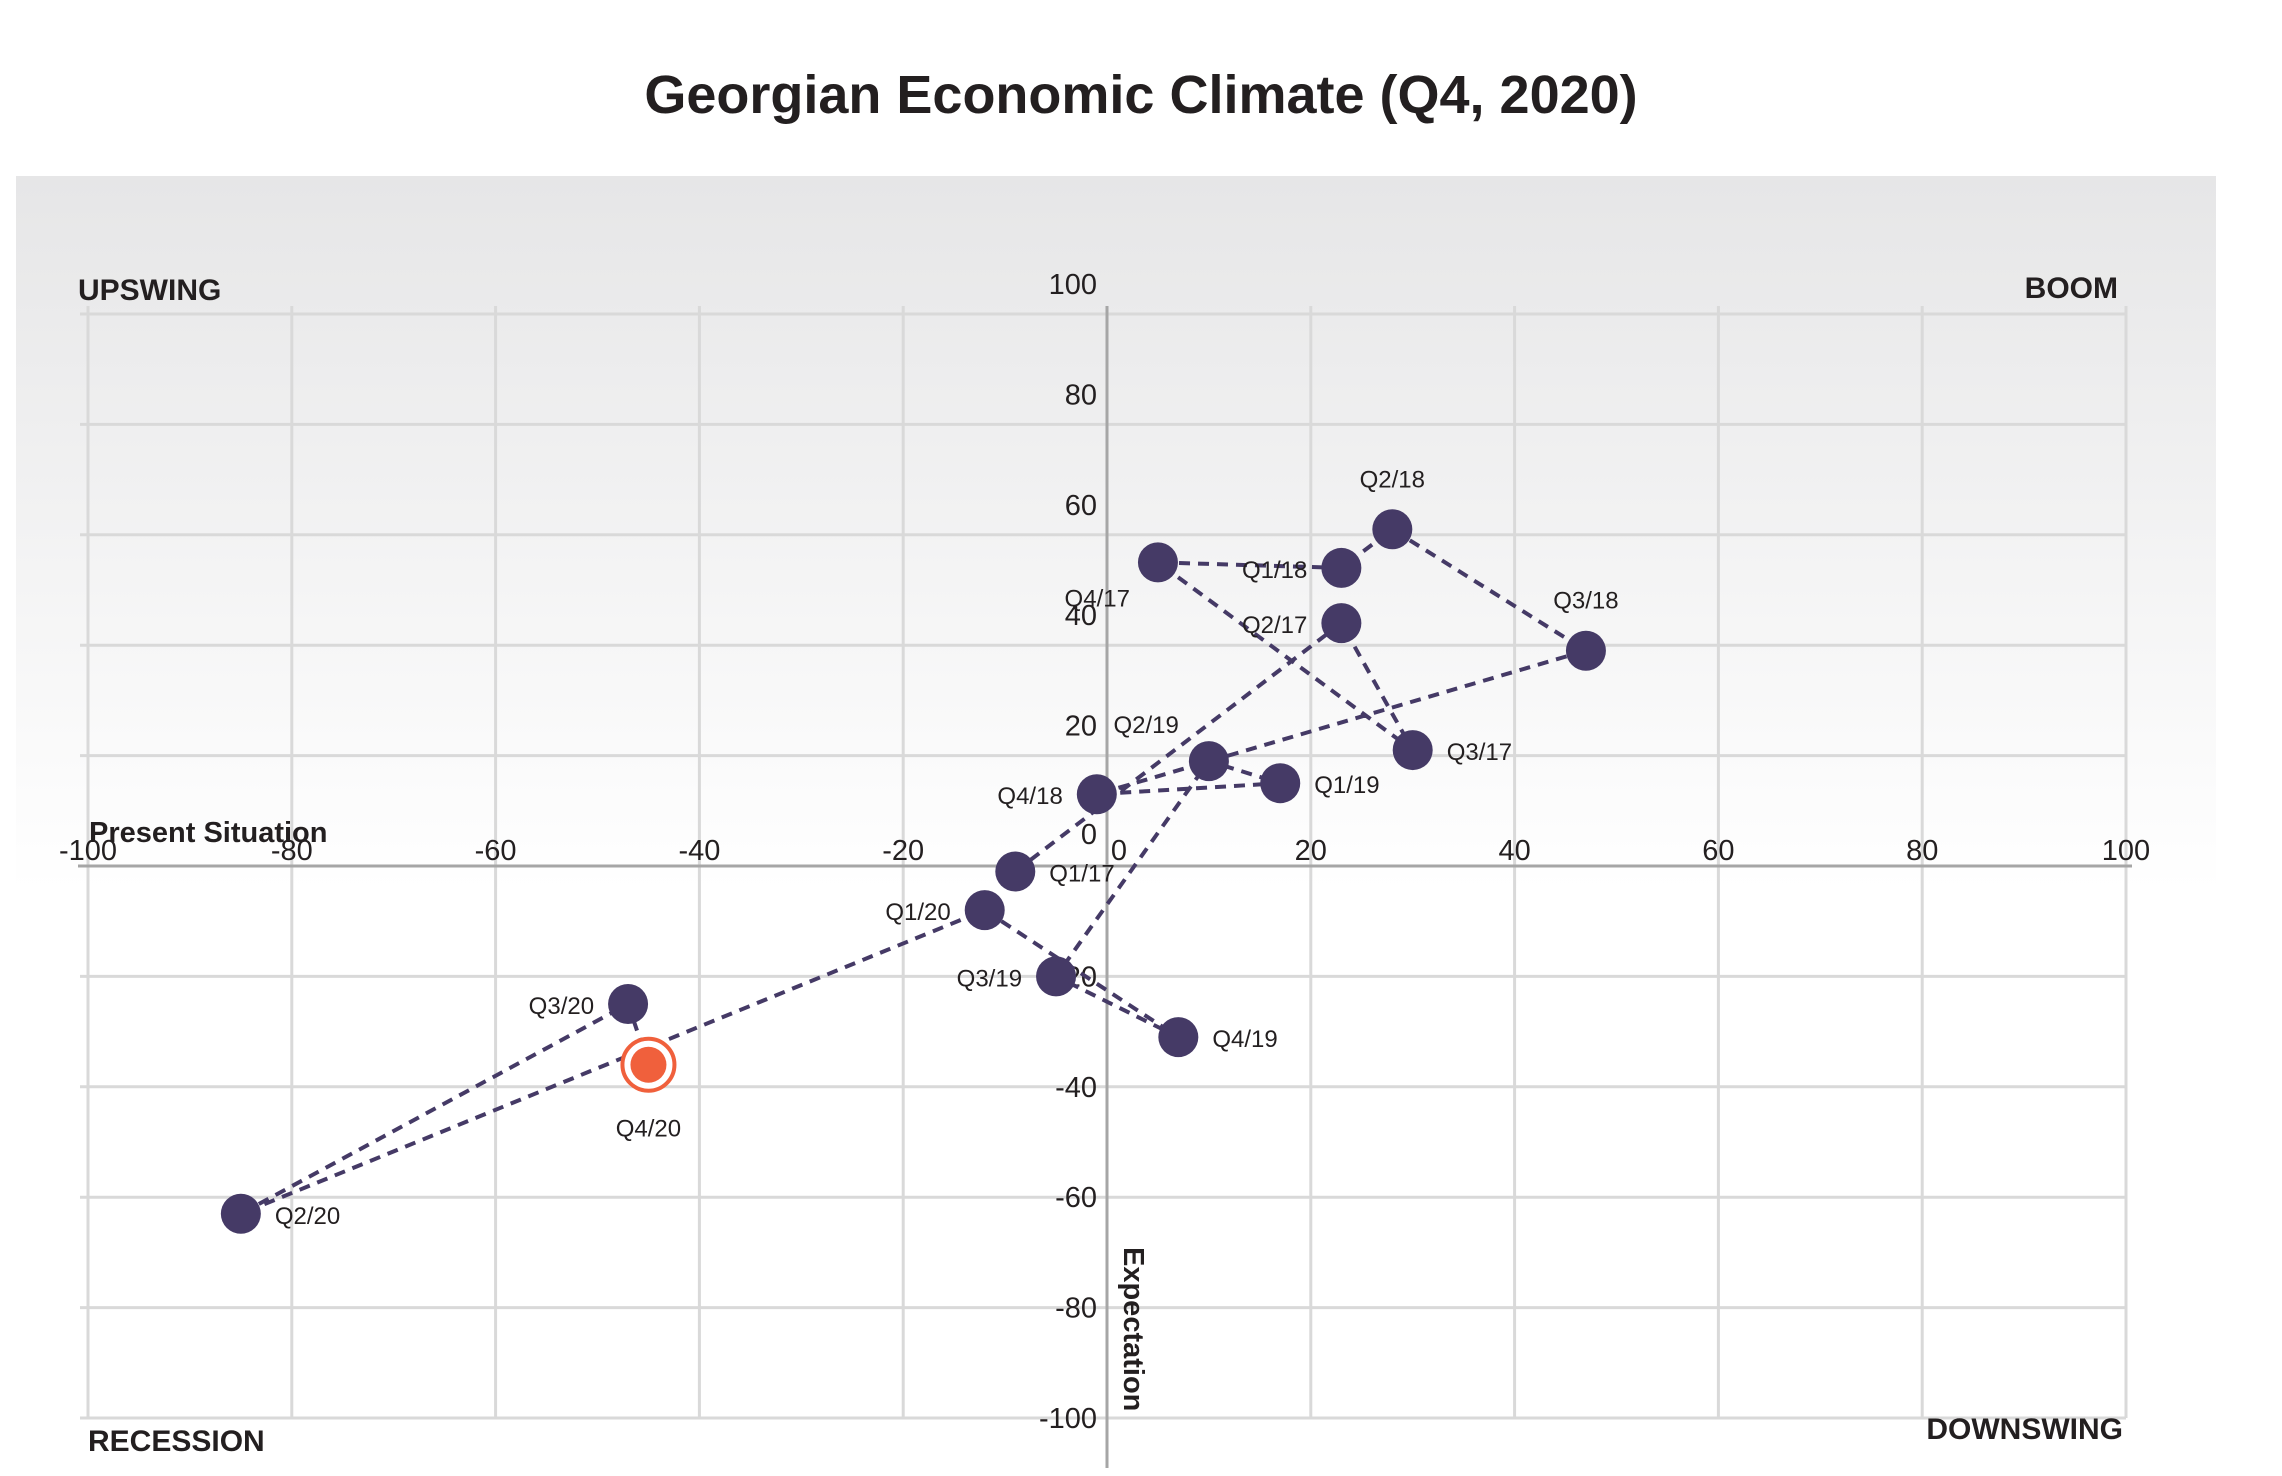 This screenshot has height=1476, width=2282. What do you see at coordinates (903, 851) in the screenshot?
I see `x-tick-label: -20` at bounding box center [903, 851].